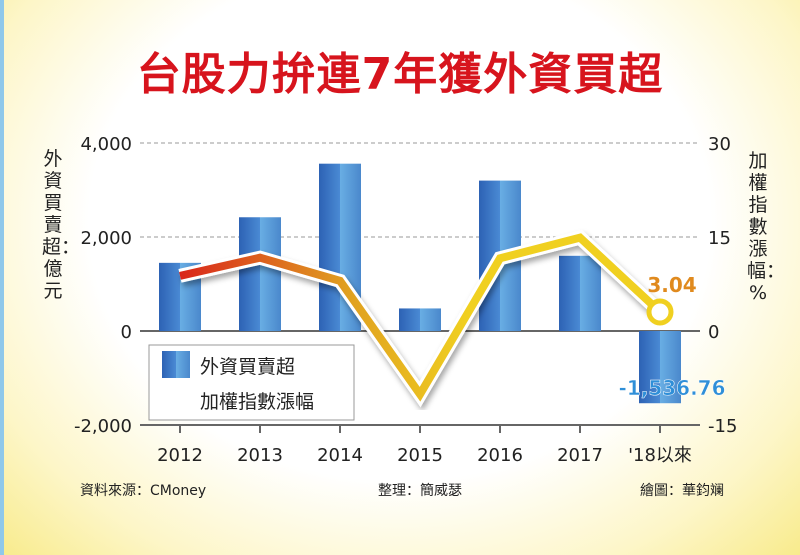 The height and width of the screenshot is (555, 800). Describe the element at coordinates (260, 455) in the screenshot. I see `x-tick-label: 2013` at that location.